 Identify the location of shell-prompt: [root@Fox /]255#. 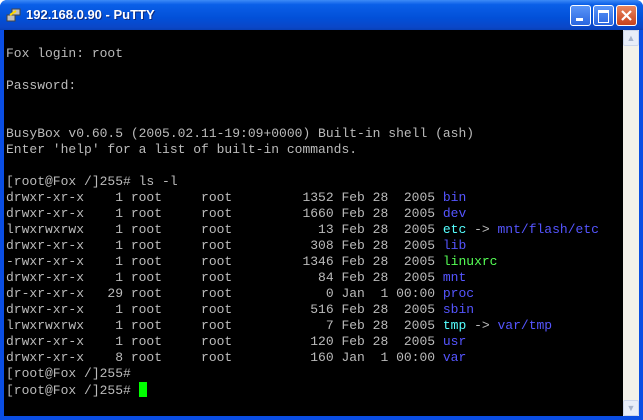
(68, 373).